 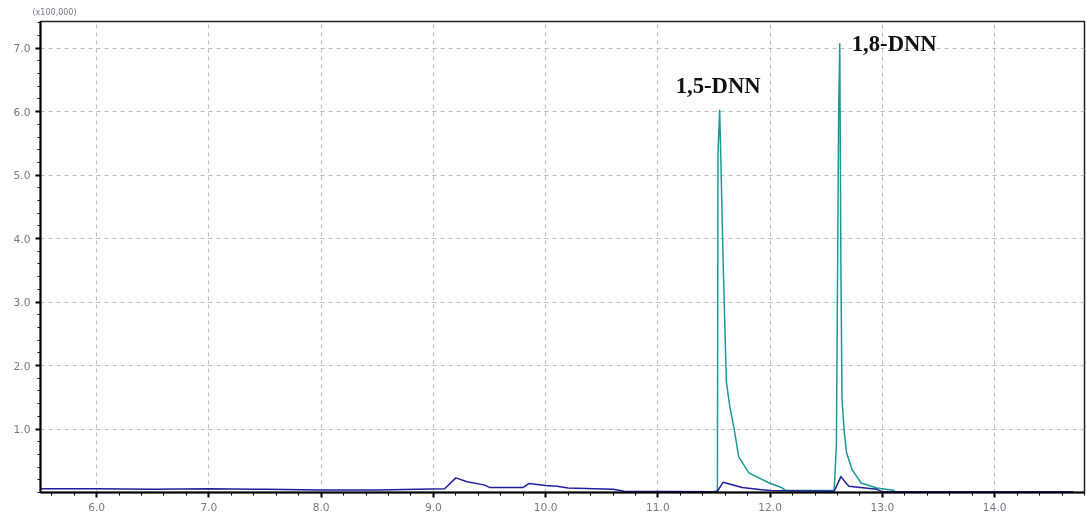 I want to click on y-tick-label: 6.0, so click(x=22, y=112).